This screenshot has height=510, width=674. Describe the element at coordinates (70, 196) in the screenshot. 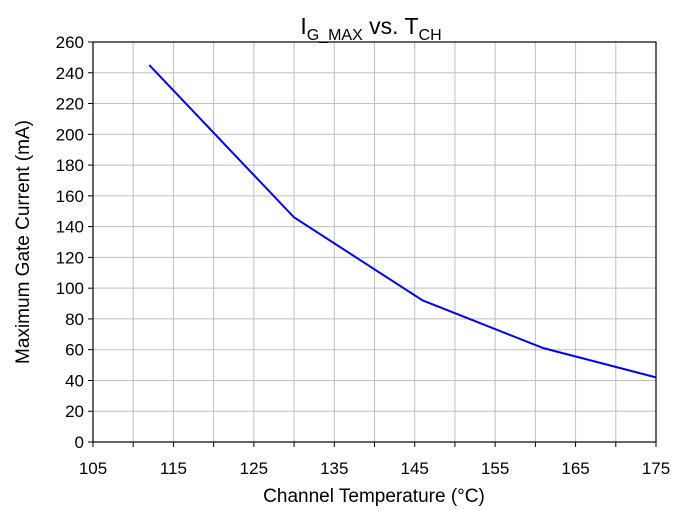

I see `y-tick-label-160: 160` at that location.